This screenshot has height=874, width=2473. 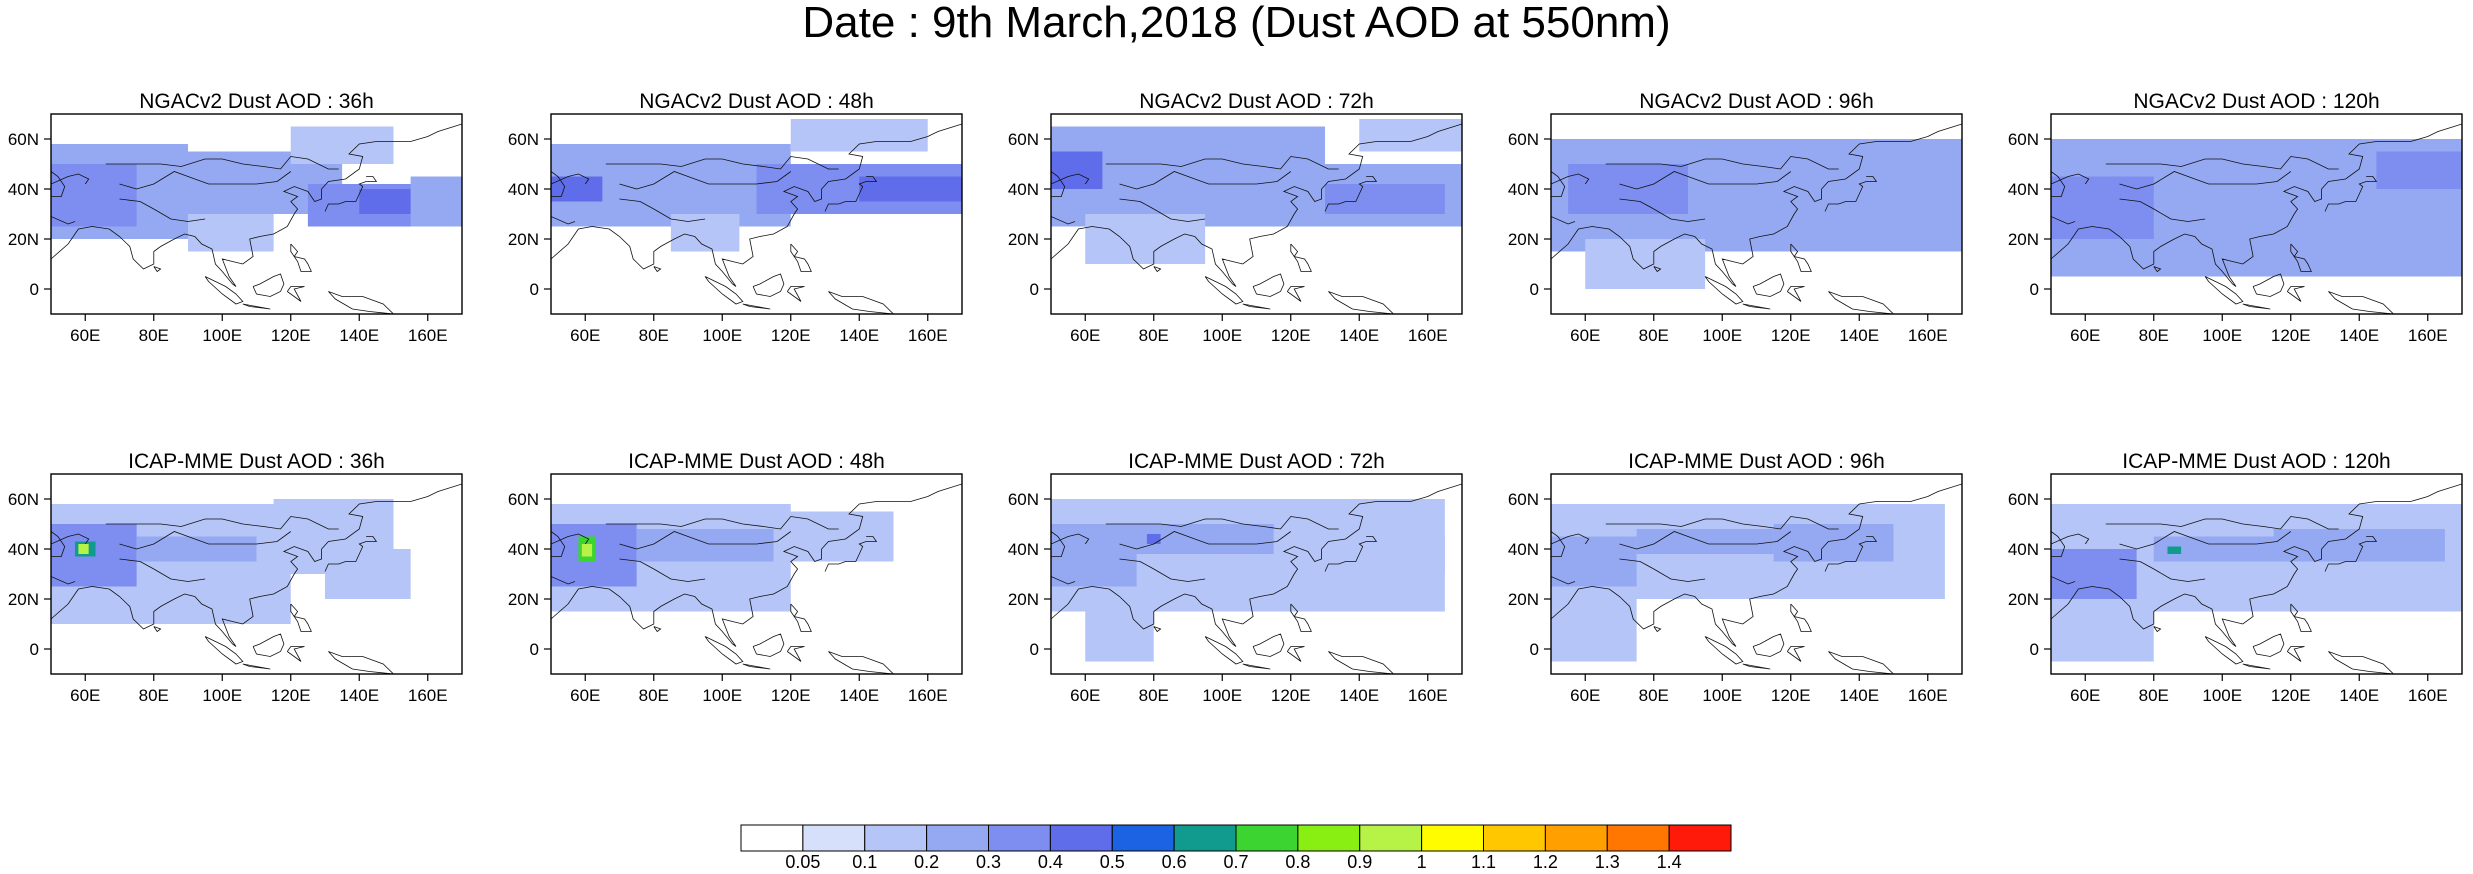 I want to click on lat-tick-label: 40N, so click(x=1523, y=549).